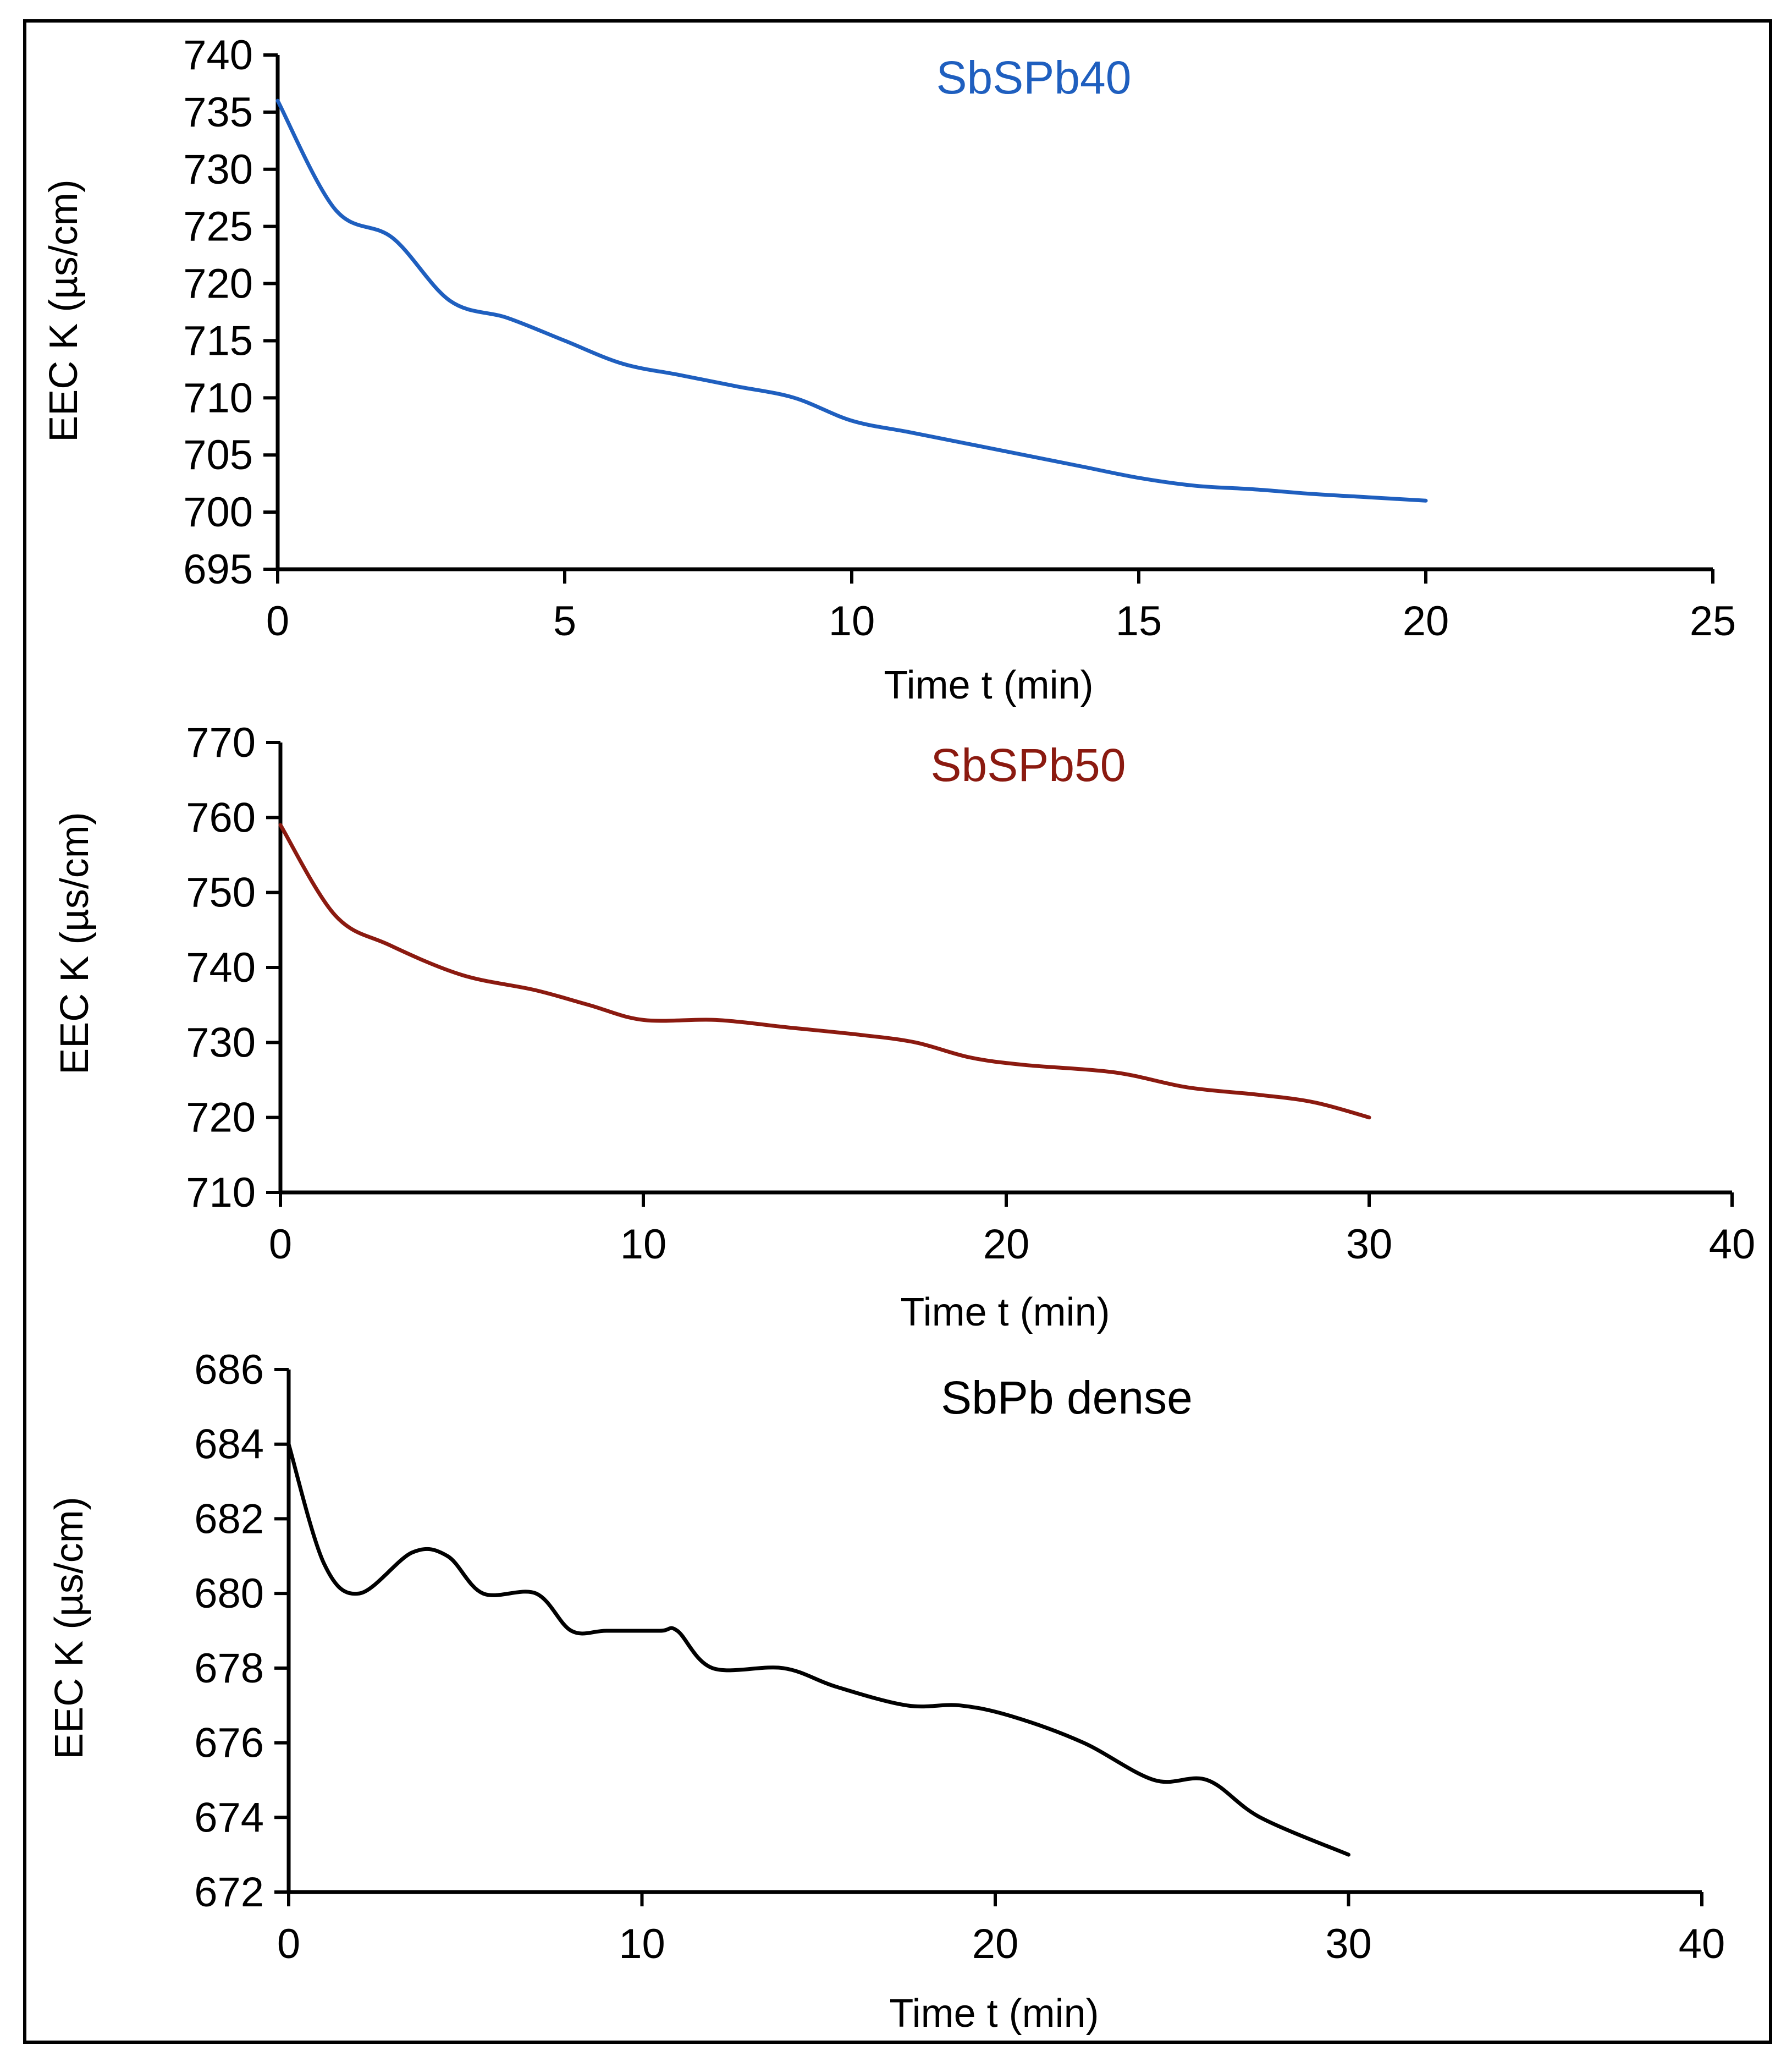  What do you see at coordinates (218, 341) in the screenshot?
I see `y-tick-label: 715` at bounding box center [218, 341].